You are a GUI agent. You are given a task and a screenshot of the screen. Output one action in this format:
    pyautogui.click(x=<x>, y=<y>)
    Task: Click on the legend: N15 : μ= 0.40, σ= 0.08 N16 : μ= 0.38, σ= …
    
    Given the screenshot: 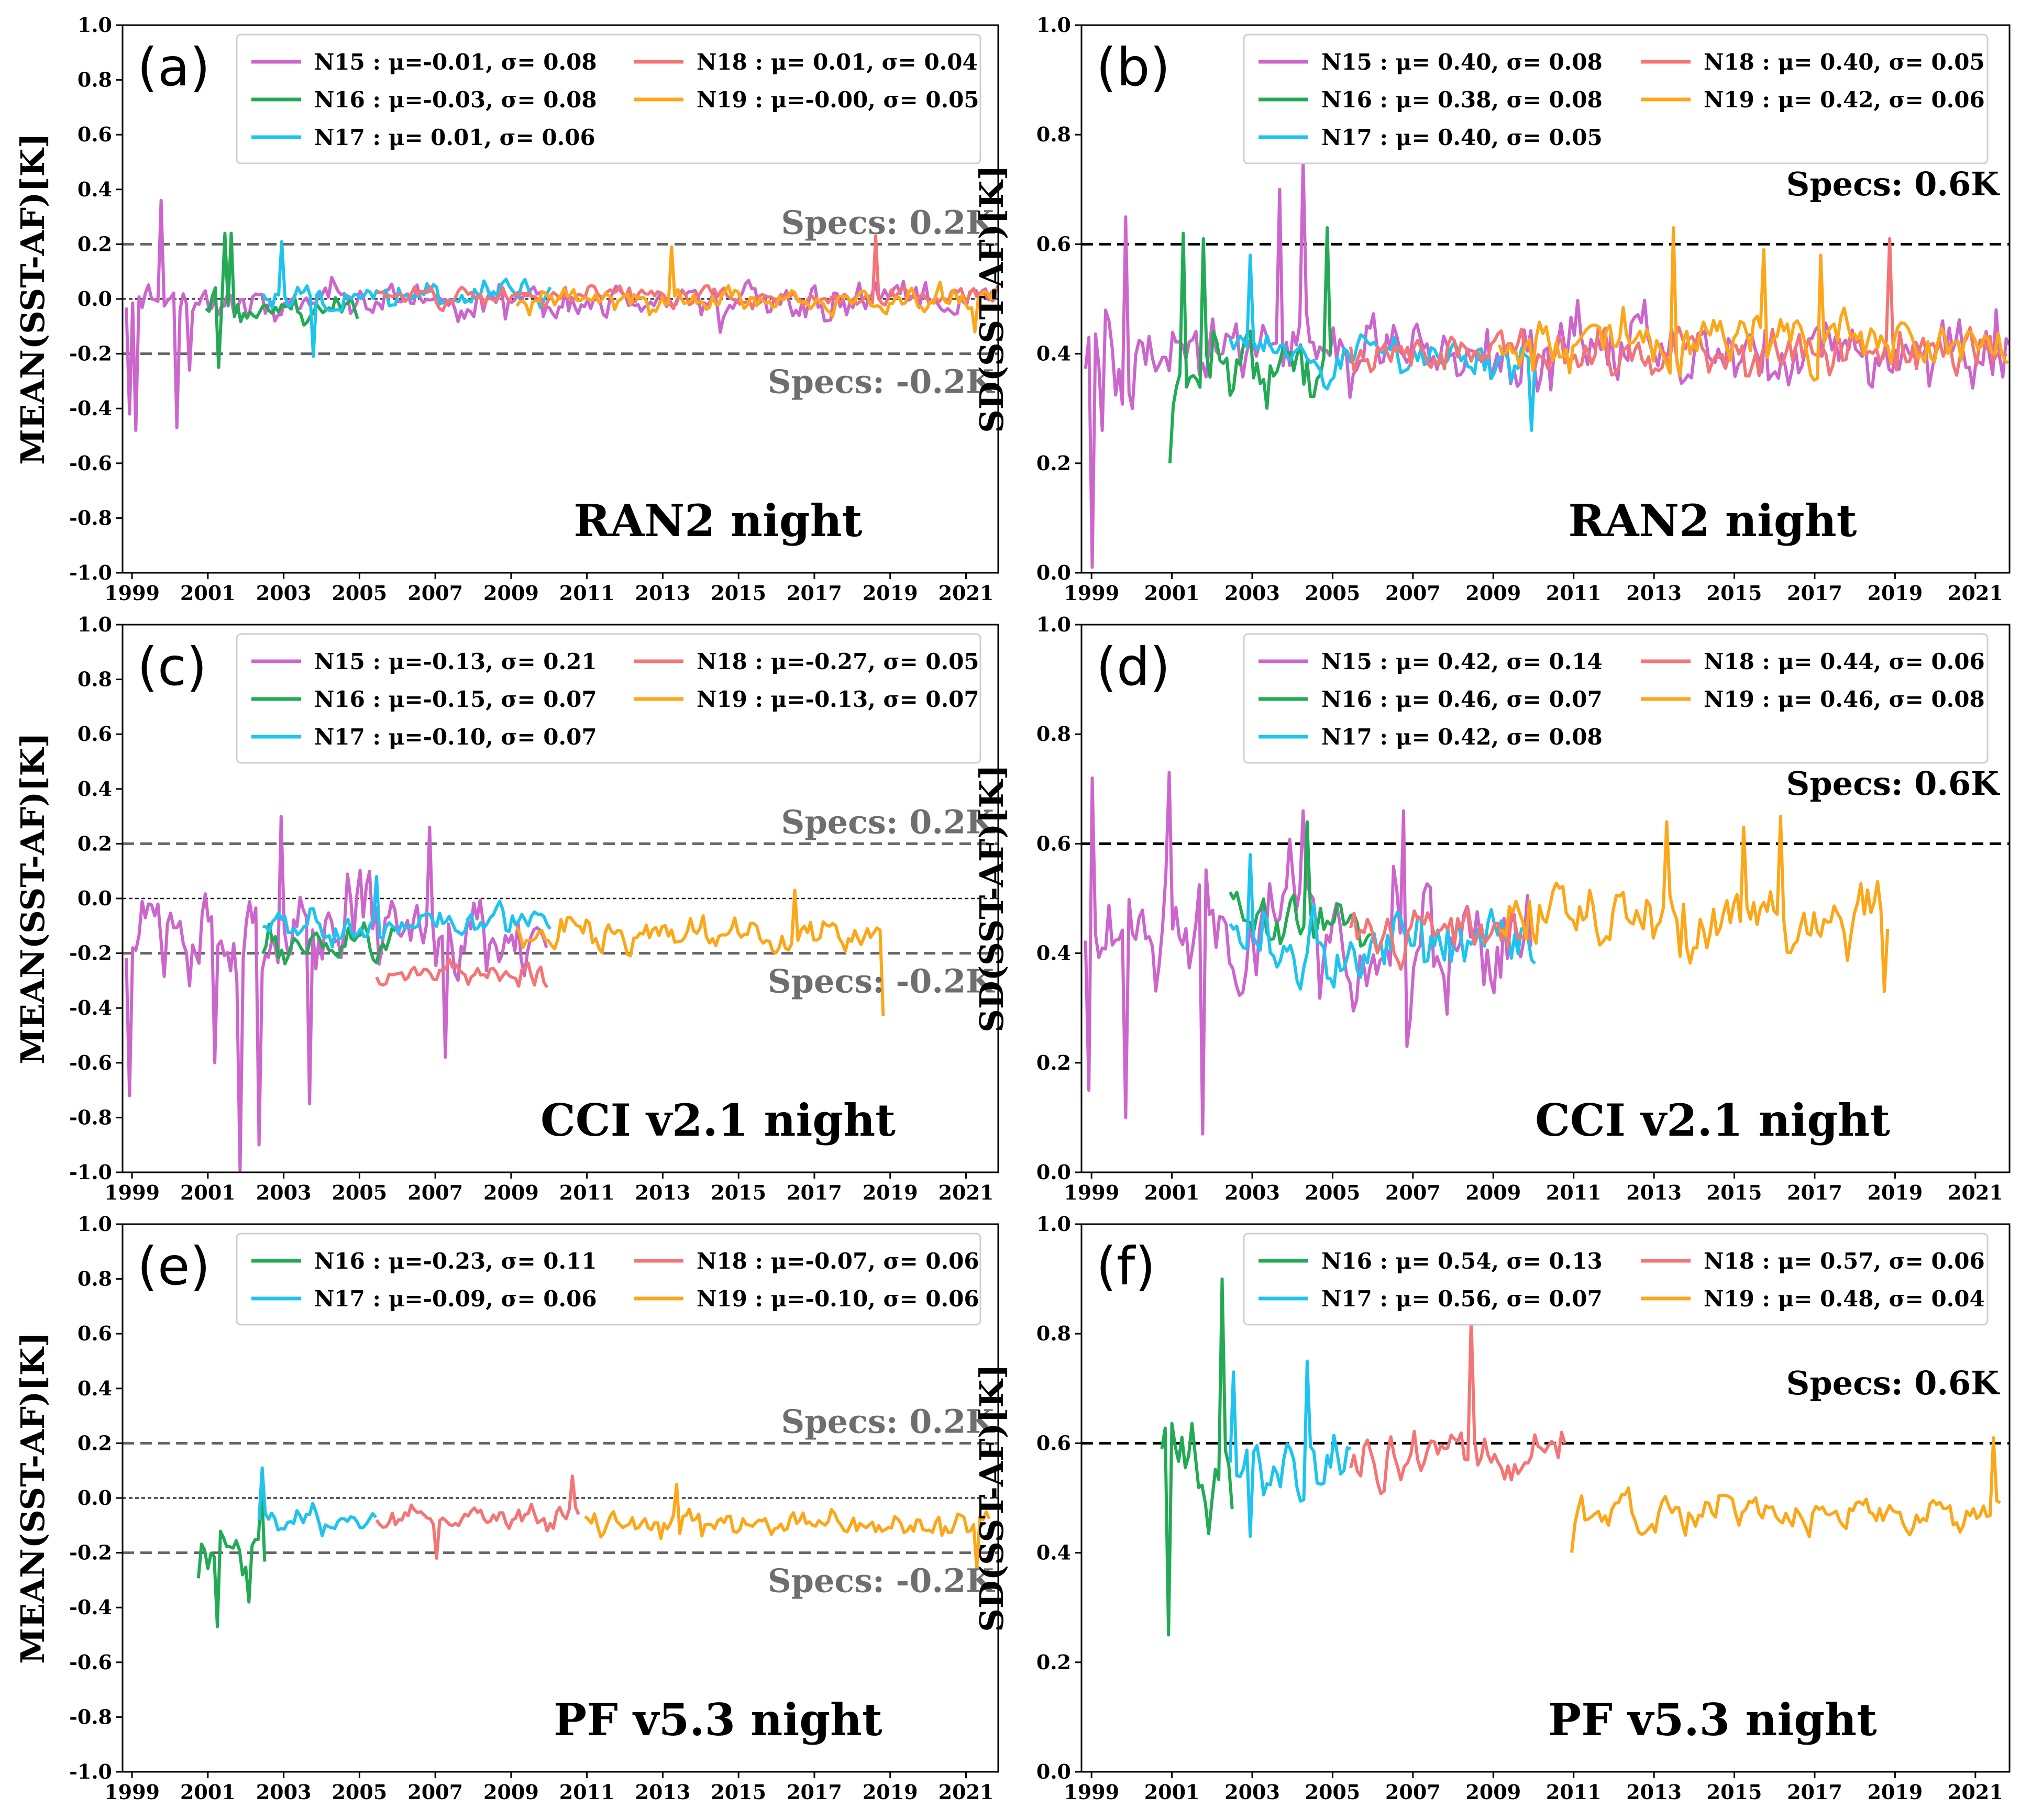 What is the action you would take?
    pyautogui.click(x=1616, y=99)
    